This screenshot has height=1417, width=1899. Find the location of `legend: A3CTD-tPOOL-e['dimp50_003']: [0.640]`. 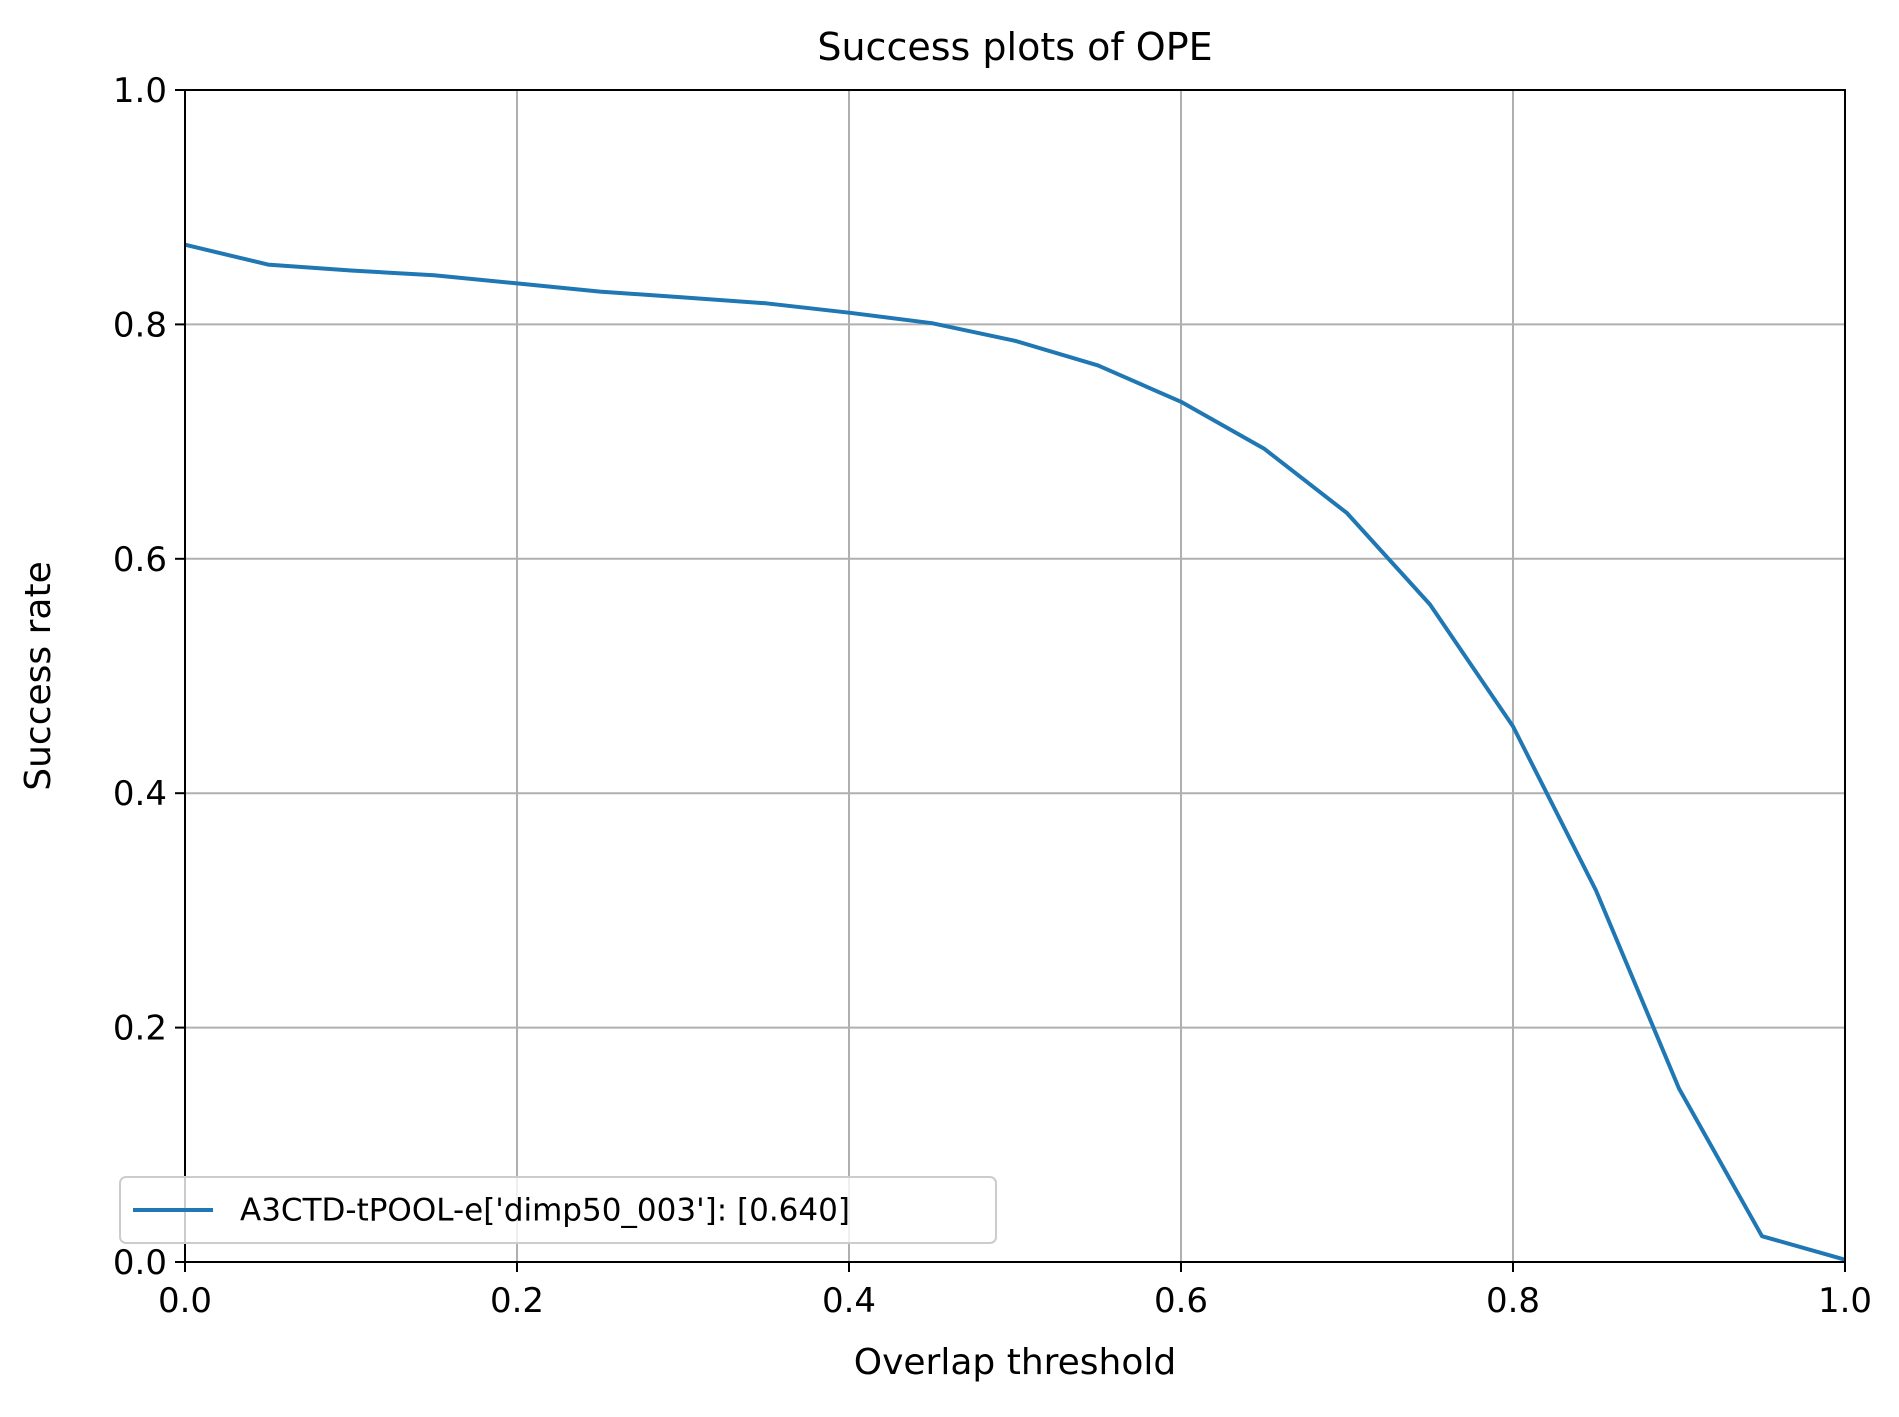

legend: A3CTD-tPOOL-e['dimp50_003']: [0.640] is located at coordinates (558, 1210).